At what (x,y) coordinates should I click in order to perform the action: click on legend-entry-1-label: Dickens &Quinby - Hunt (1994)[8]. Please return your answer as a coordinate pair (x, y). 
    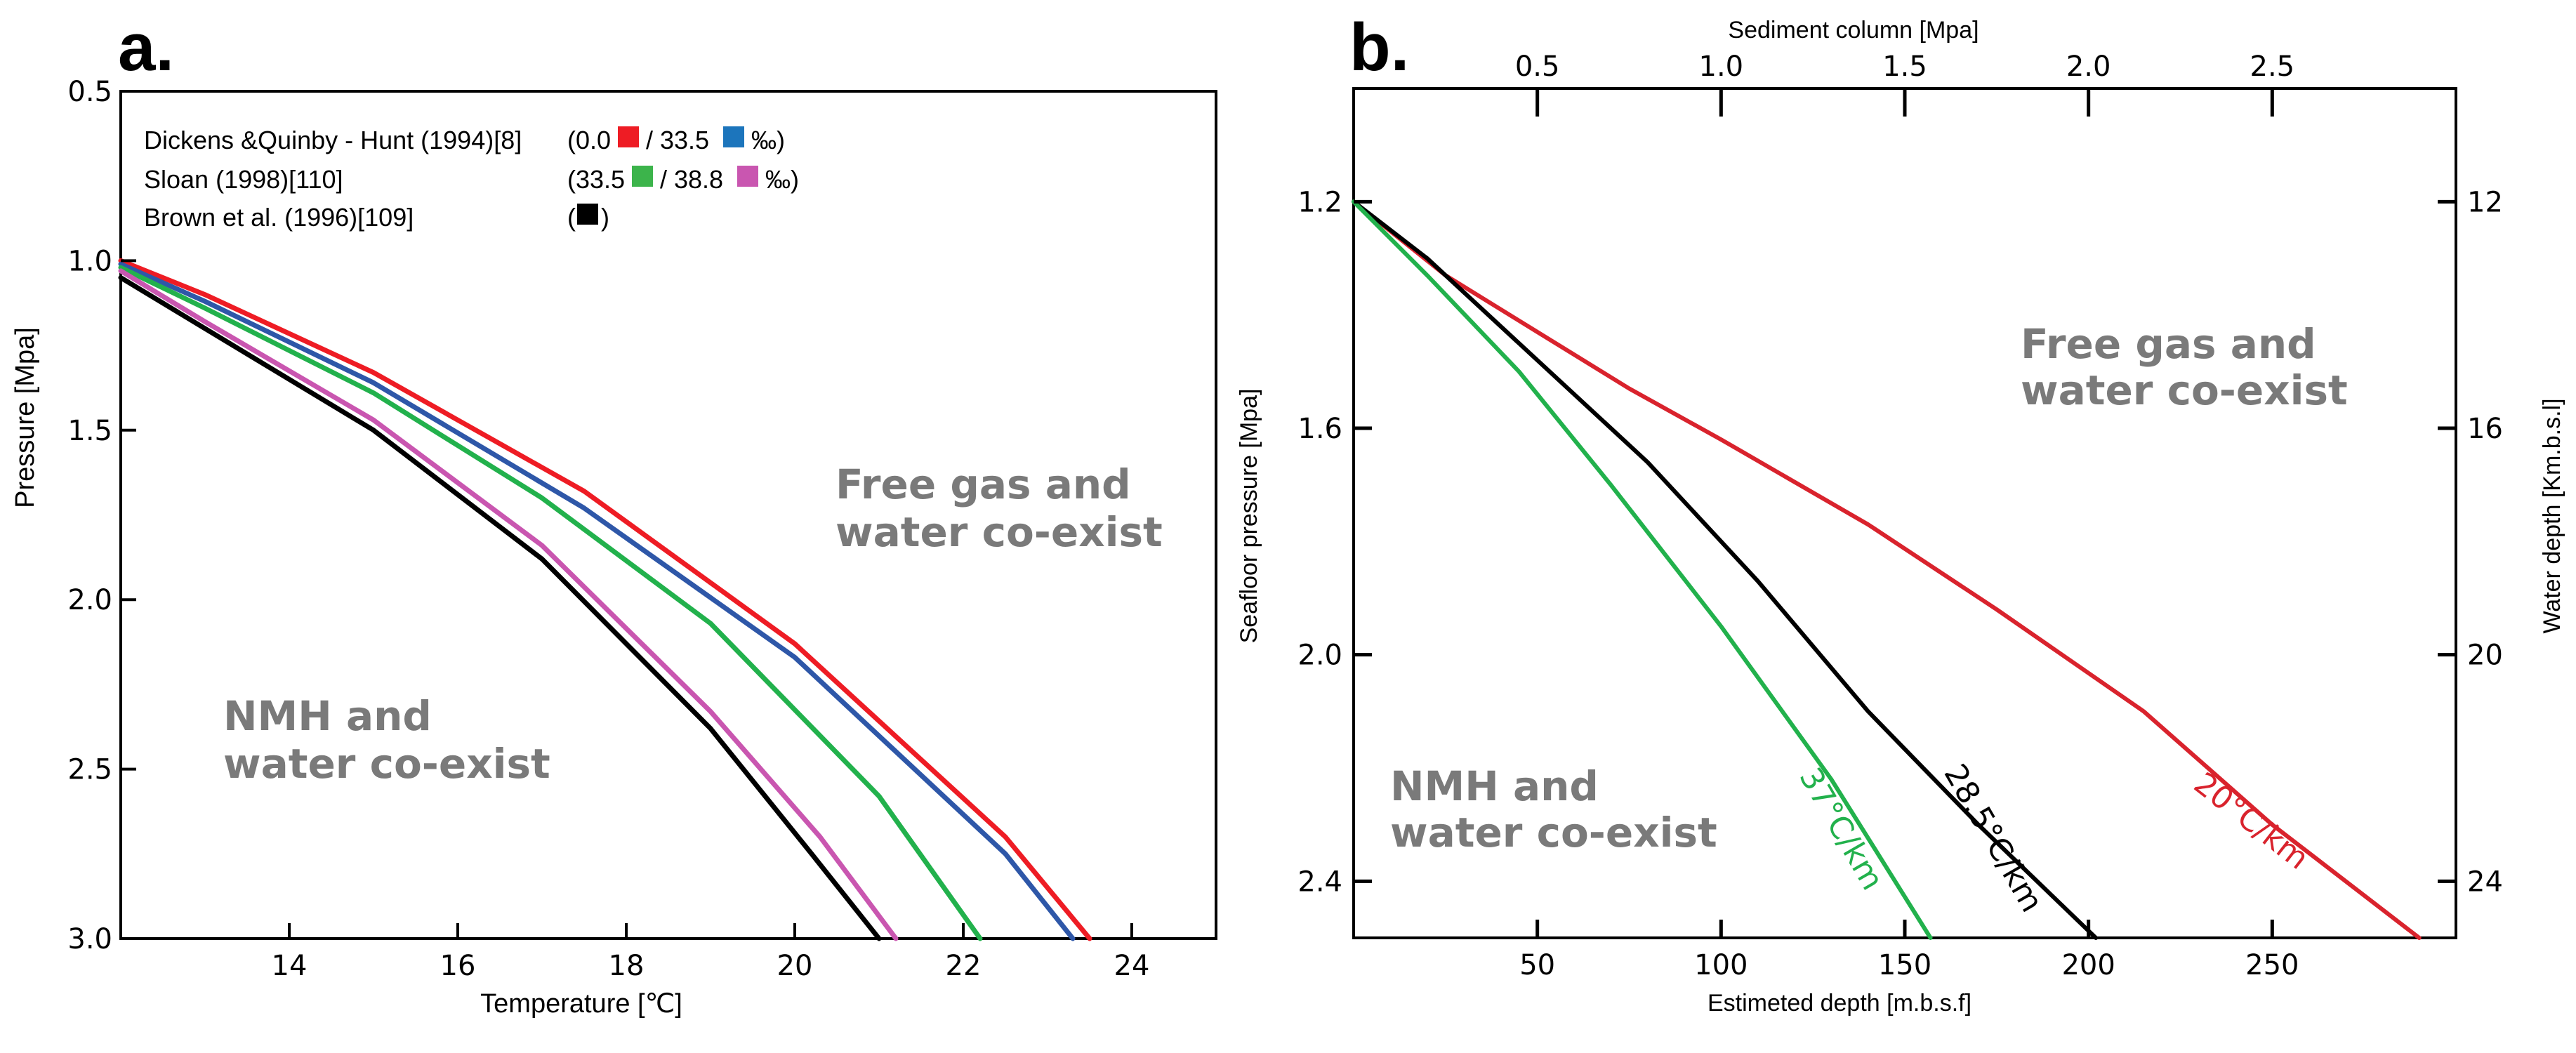
    Looking at the image, I should click on (333, 140).